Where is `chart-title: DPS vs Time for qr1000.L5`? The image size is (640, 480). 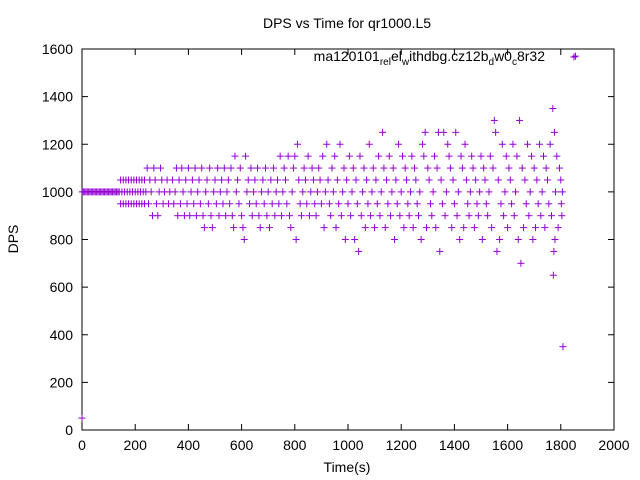 chart-title: DPS vs Time for qr1000.L5 is located at coordinates (347, 23).